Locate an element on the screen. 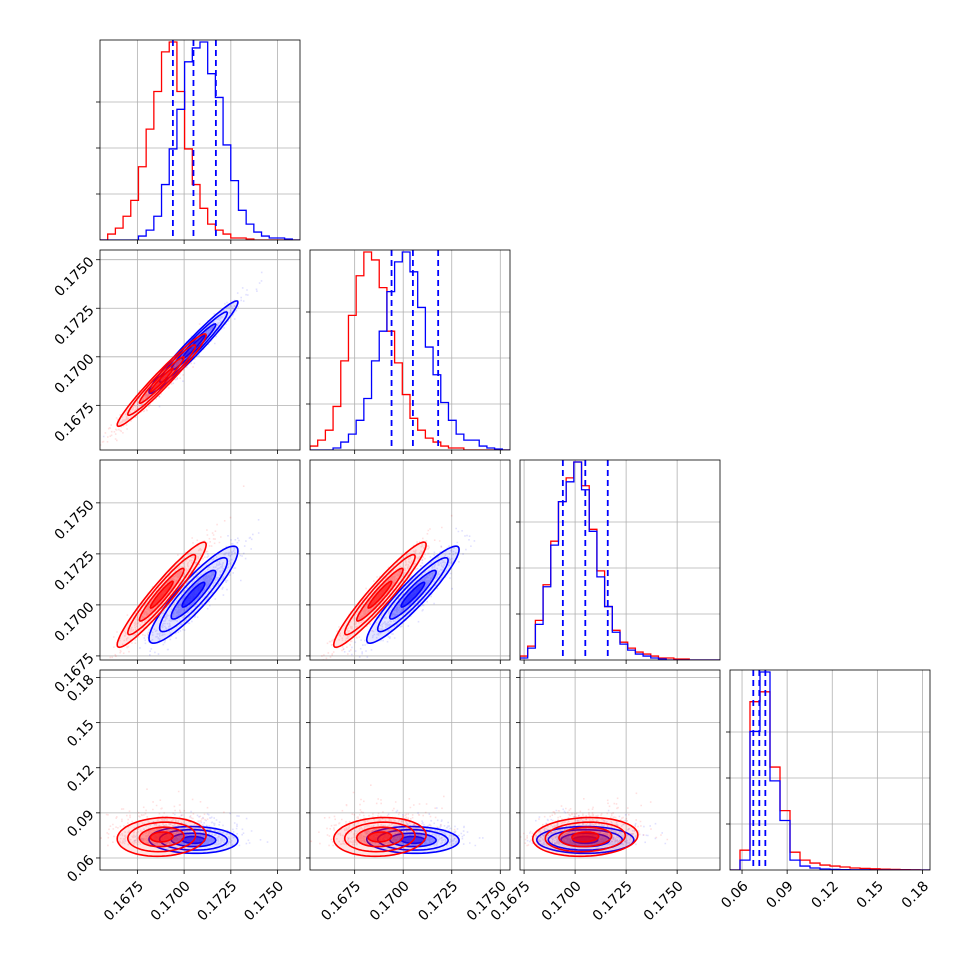 Image resolution: width=970 pixels, height=970 pixels. x-tick-label: 0.06 is located at coordinates (734, 894).